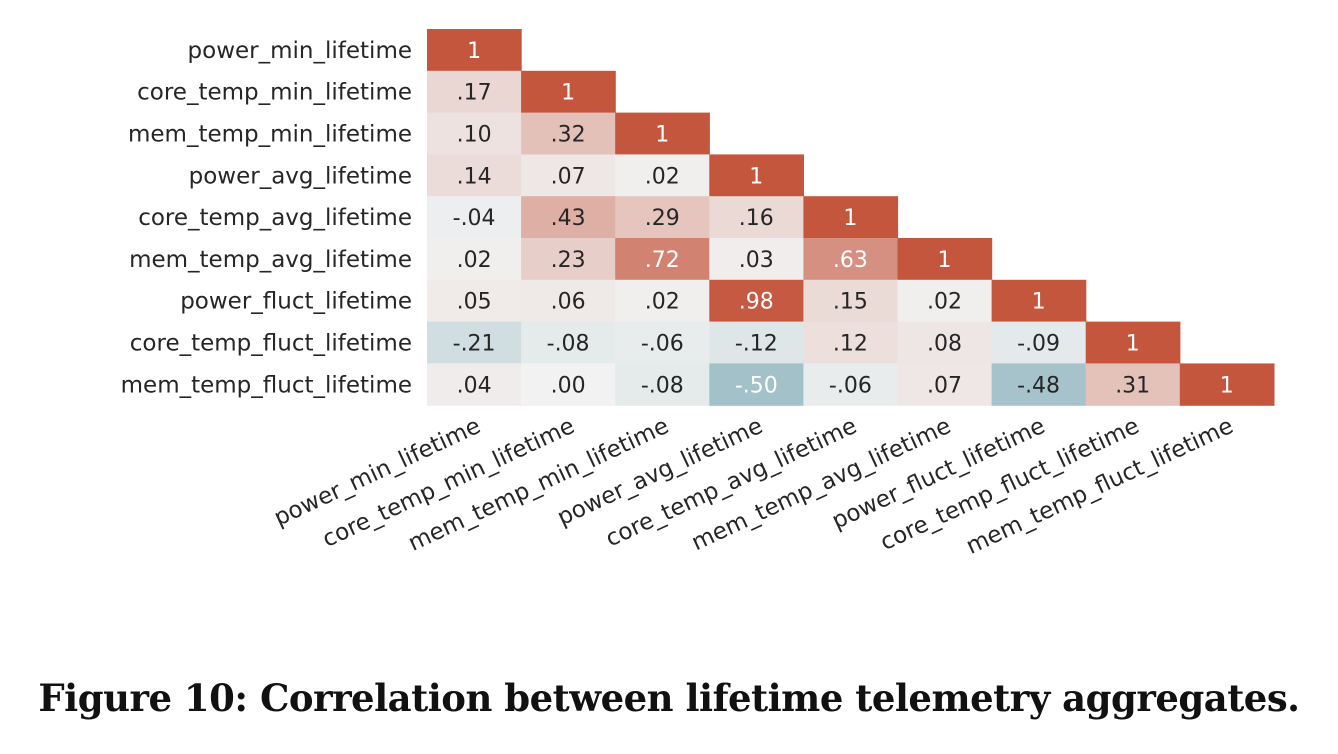 Image resolution: width=1338 pixels, height=754 pixels. What do you see at coordinates (296, 302) in the screenshot?
I see `y-tick-label: power_fluct_lifetime` at bounding box center [296, 302].